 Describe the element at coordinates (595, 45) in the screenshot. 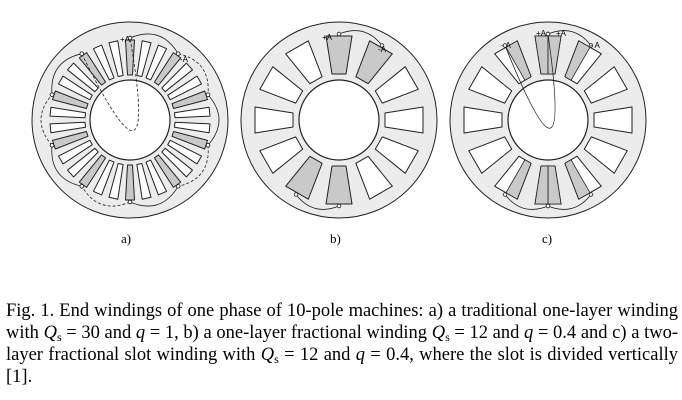

I see `sign-minus-a-c-right: - A` at that location.